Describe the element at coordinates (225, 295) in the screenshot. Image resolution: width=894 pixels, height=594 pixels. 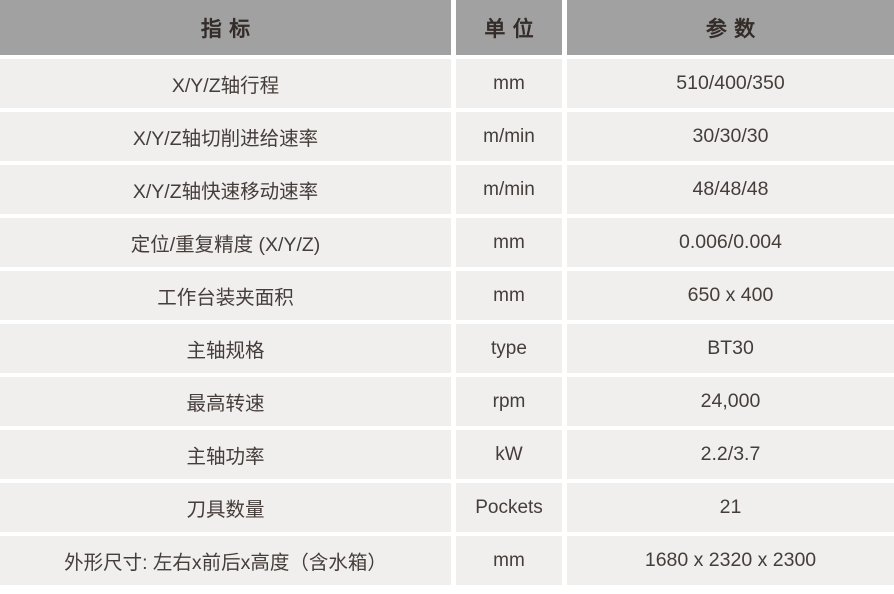
I see `cell-indicator: 工作台装夹面积` at that location.